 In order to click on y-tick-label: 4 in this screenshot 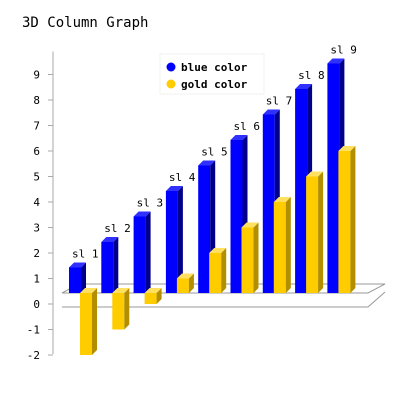, I will do `click(36, 202)`.